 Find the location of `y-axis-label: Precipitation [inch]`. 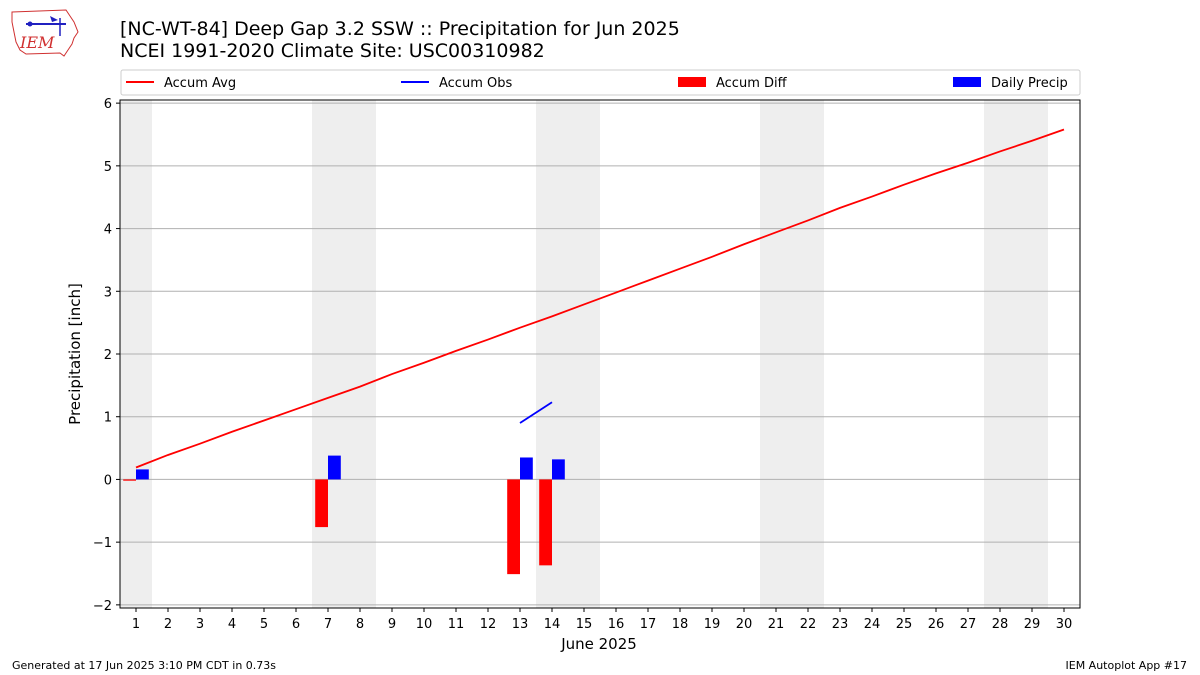

y-axis-label: Precipitation [inch] is located at coordinates (75, 354).